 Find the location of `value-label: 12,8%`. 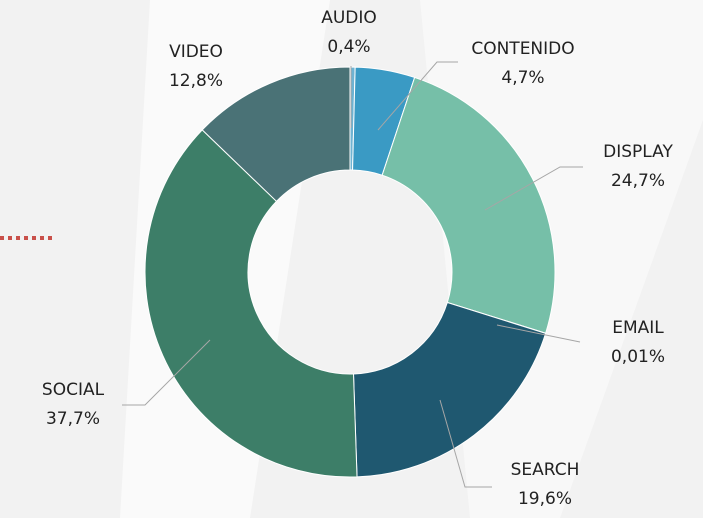

value-label: 12,8% is located at coordinates (196, 81).